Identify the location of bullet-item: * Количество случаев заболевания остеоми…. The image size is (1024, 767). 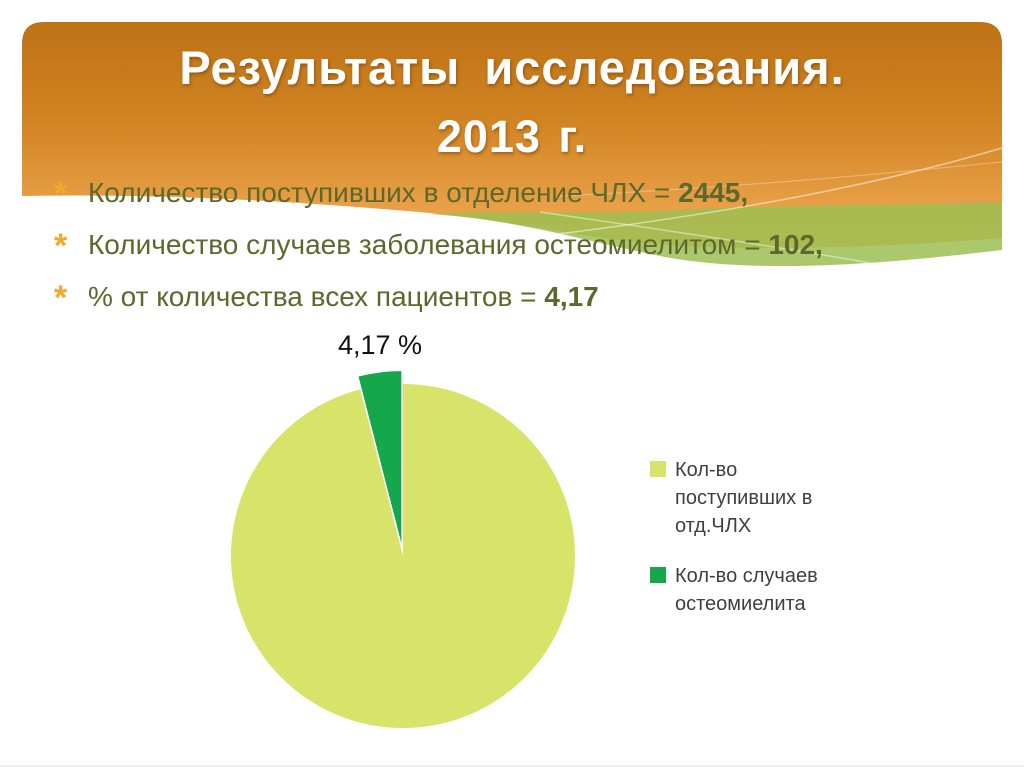
(508, 245).